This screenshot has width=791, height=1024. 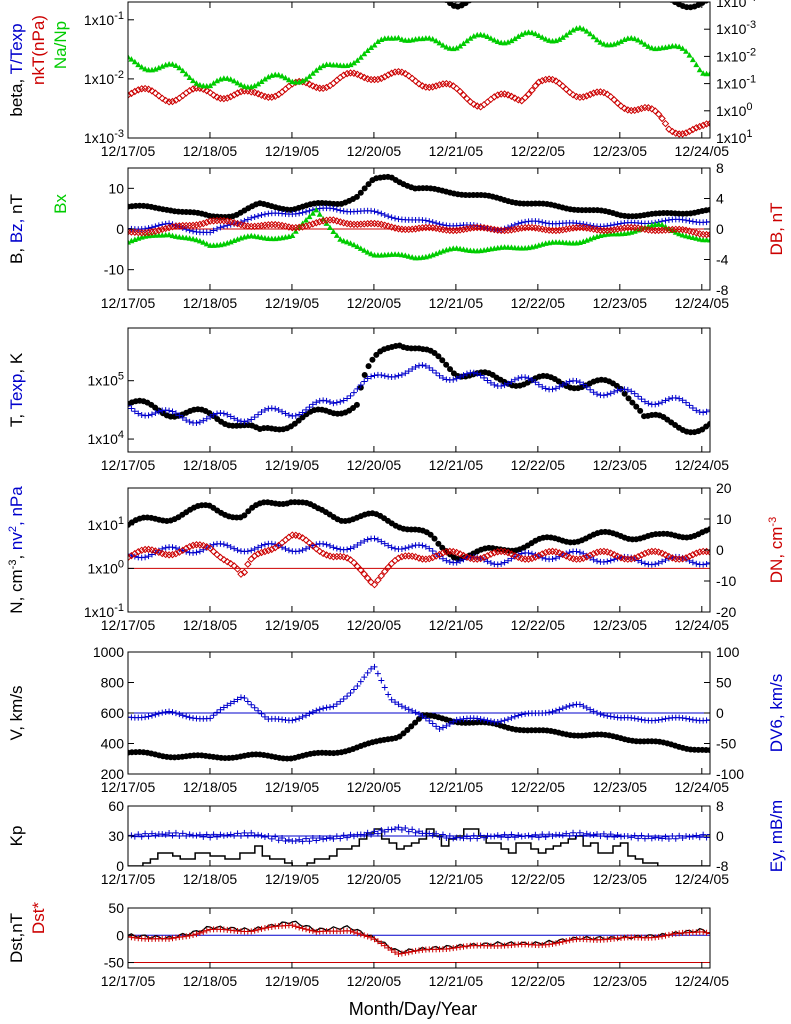 What do you see at coordinates (456, 303) in the screenshot?
I see `x-tick-label: 12/21/05` at bounding box center [456, 303].